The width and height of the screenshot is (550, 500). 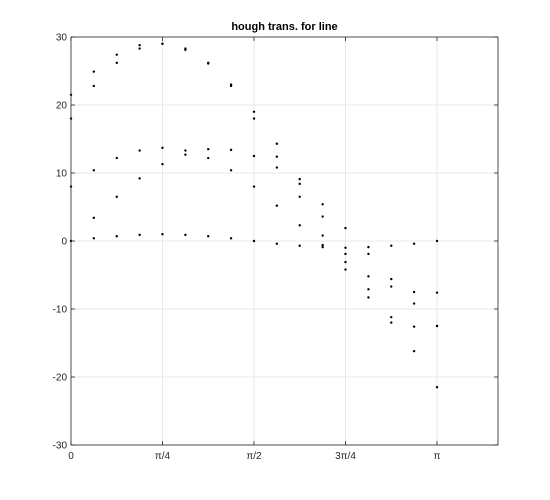 What do you see at coordinates (64, 242) in the screenshot?
I see `y-tick-label: 0` at bounding box center [64, 242].